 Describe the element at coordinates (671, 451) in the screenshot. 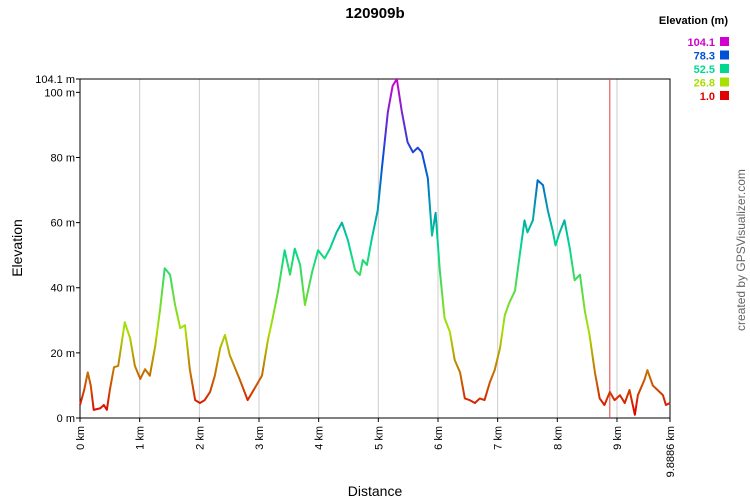

I see `x-tick-label: 9.8886 km` at that location.